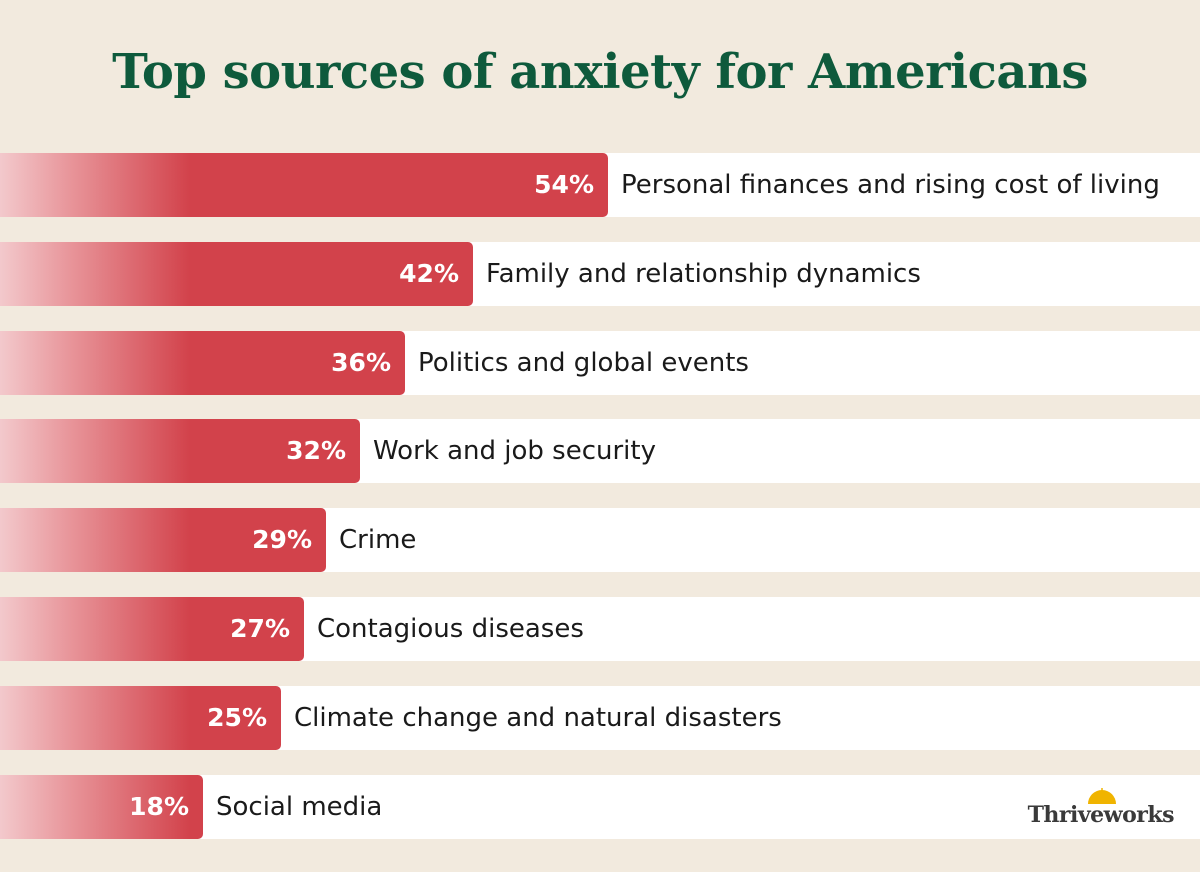 The width and height of the screenshot is (1200, 872). Describe the element at coordinates (1101, 815) in the screenshot. I see `logo-text: Thriveworks` at that location.